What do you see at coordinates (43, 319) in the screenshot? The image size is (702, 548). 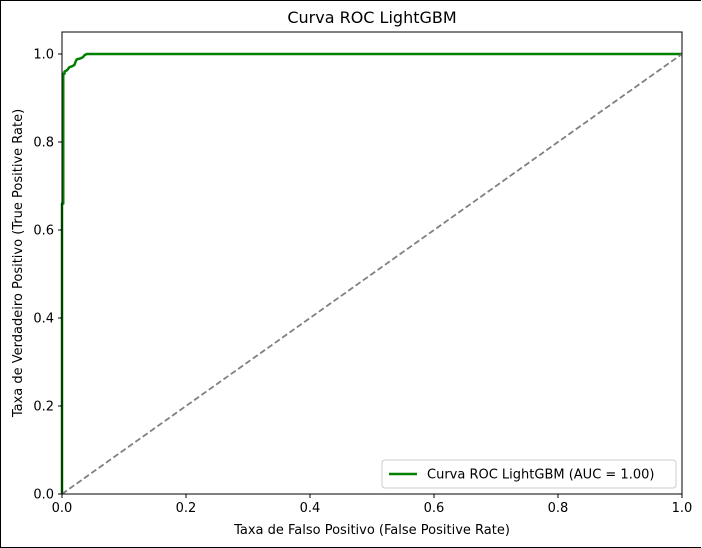 I see `y-tick-label: 0.4` at bounding box center [43, 319].